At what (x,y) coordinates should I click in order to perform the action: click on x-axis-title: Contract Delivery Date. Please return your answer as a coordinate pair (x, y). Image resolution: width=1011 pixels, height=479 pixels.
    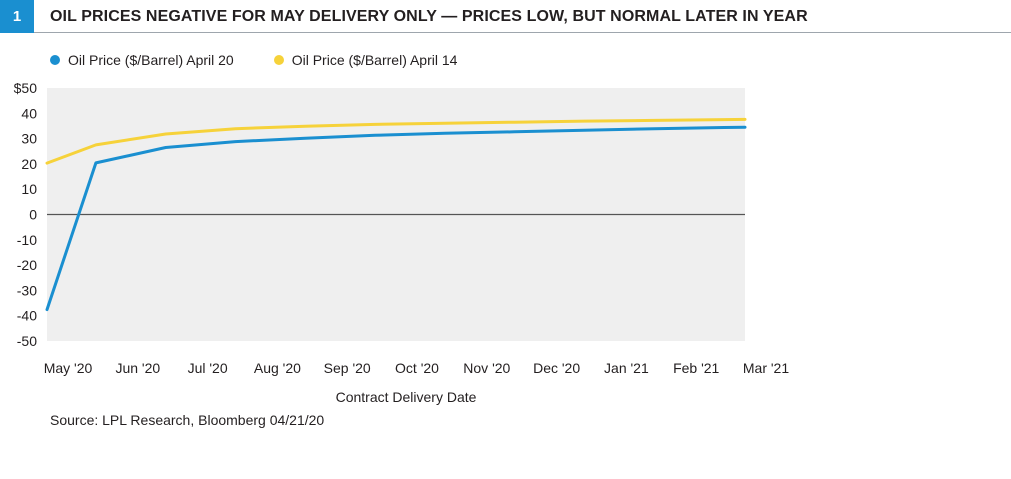
    Looking at the image, I should click on (406, 397).